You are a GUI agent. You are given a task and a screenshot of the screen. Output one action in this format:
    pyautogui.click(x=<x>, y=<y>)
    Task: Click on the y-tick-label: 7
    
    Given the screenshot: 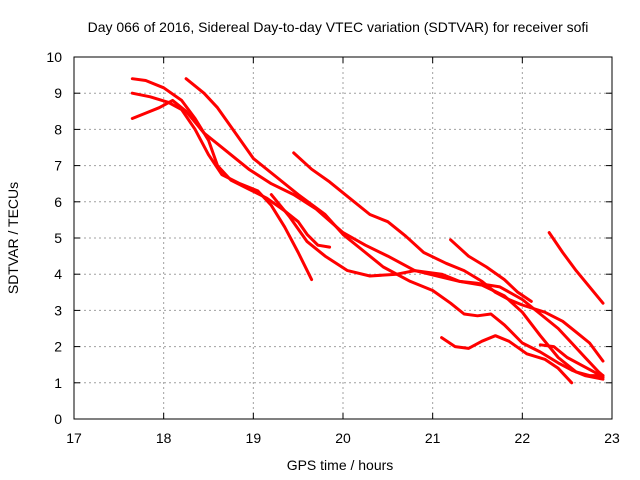 What is the action you would take?
    pyautogui.click(x=58, y=166)
    